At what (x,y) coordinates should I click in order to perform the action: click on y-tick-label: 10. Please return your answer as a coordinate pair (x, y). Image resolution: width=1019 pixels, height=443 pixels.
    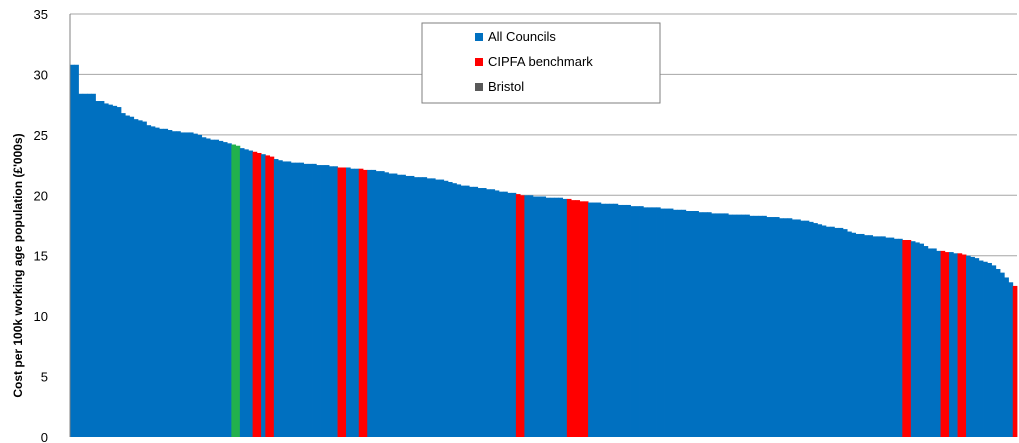
    Looking at the image, I should click on (41, 316).